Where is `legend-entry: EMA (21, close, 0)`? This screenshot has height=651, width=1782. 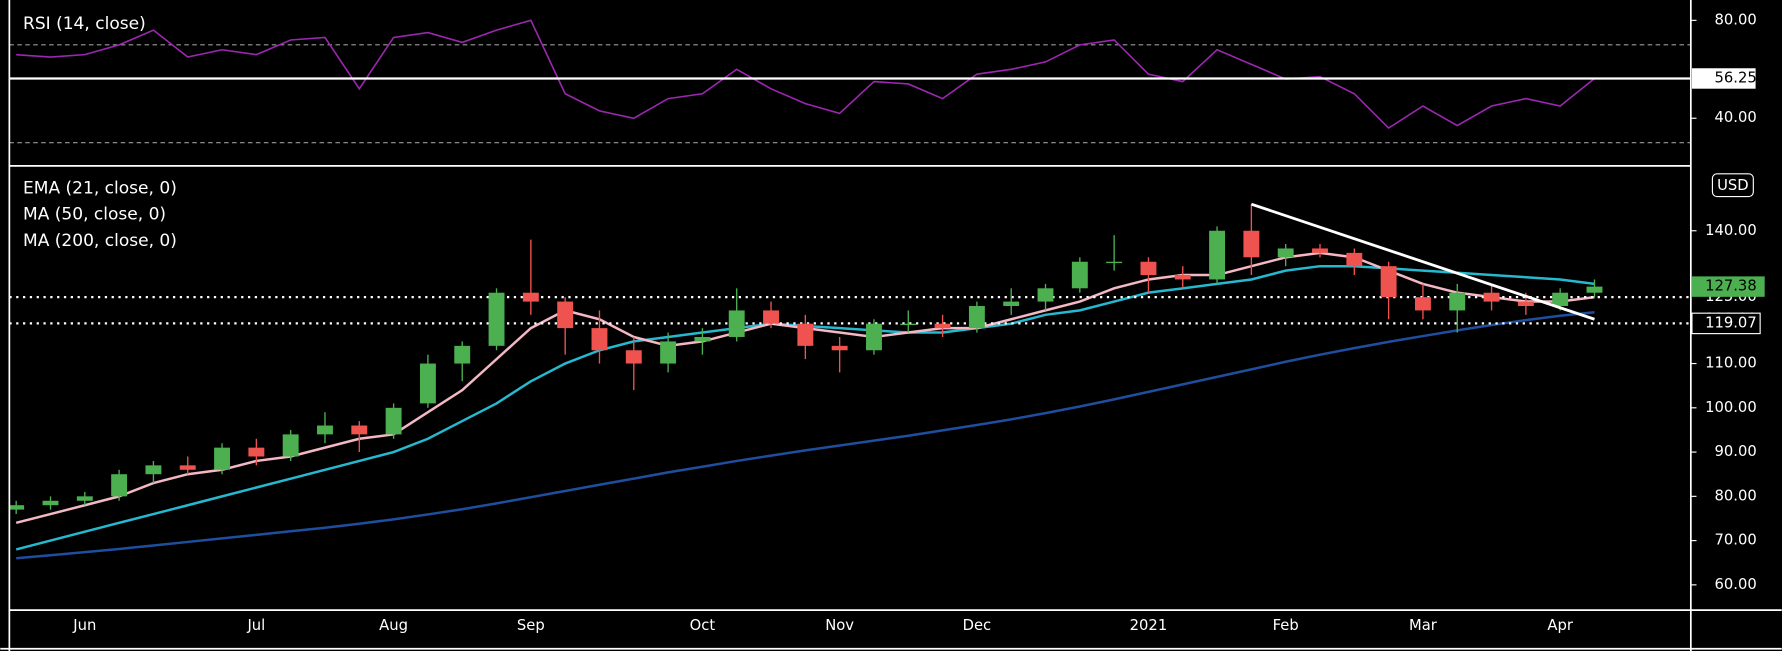 legend-entry: EMA (21, close, 0) is located at coordinates (100, 189).